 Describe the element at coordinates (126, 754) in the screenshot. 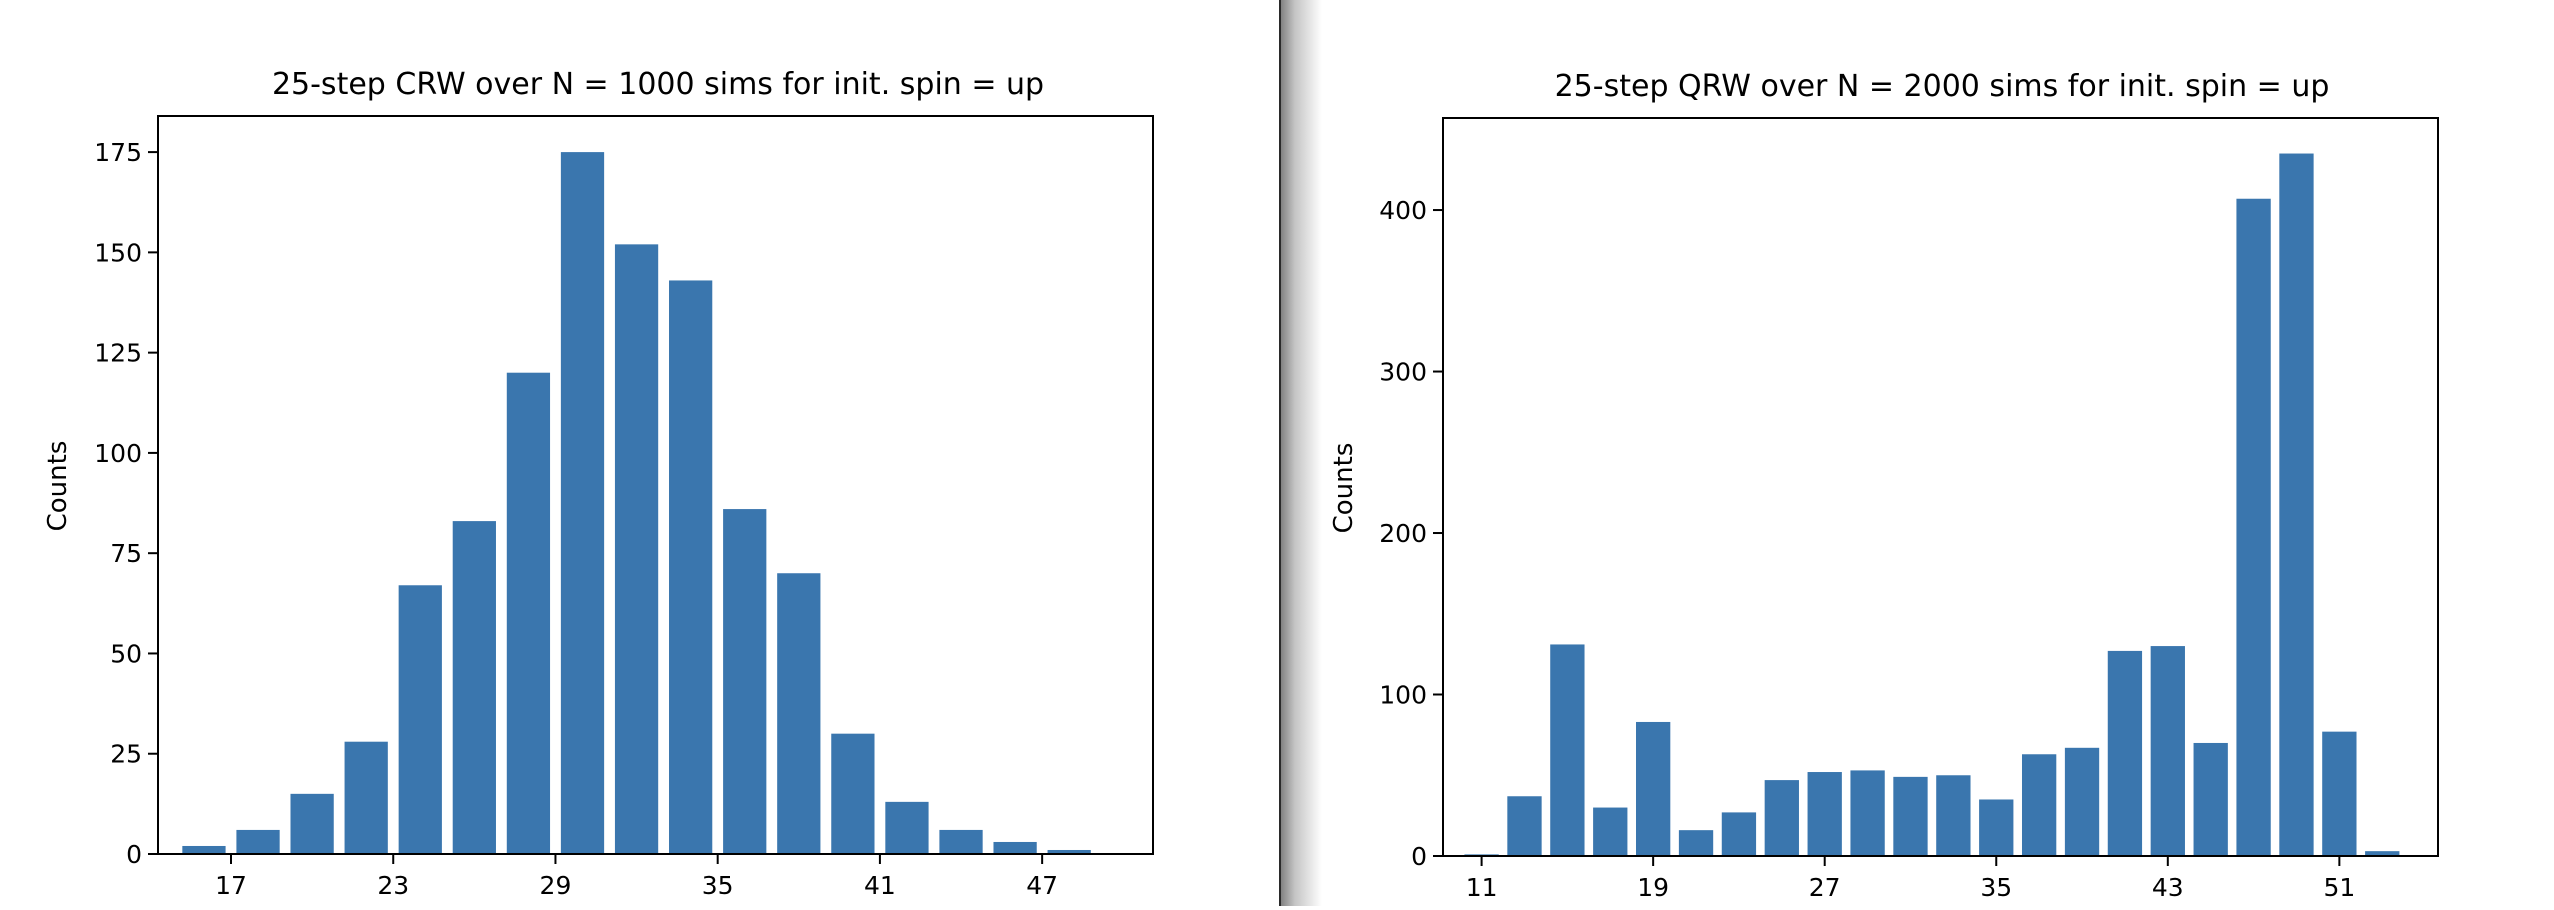

I see `y-tick-label: 25` at that location.